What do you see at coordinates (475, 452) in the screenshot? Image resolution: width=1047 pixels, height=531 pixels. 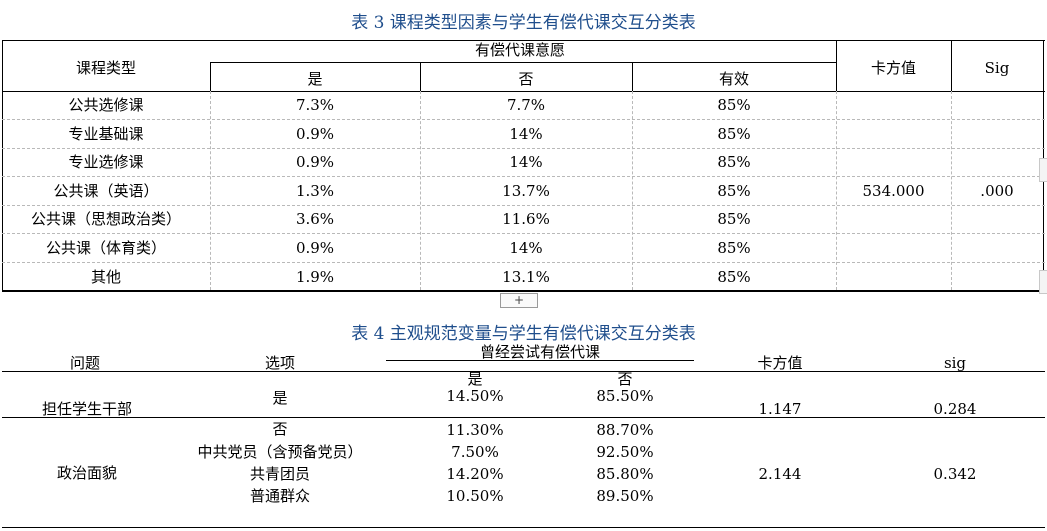 I see `yes-cell: 7.50%` at bounding box center [475, 452].